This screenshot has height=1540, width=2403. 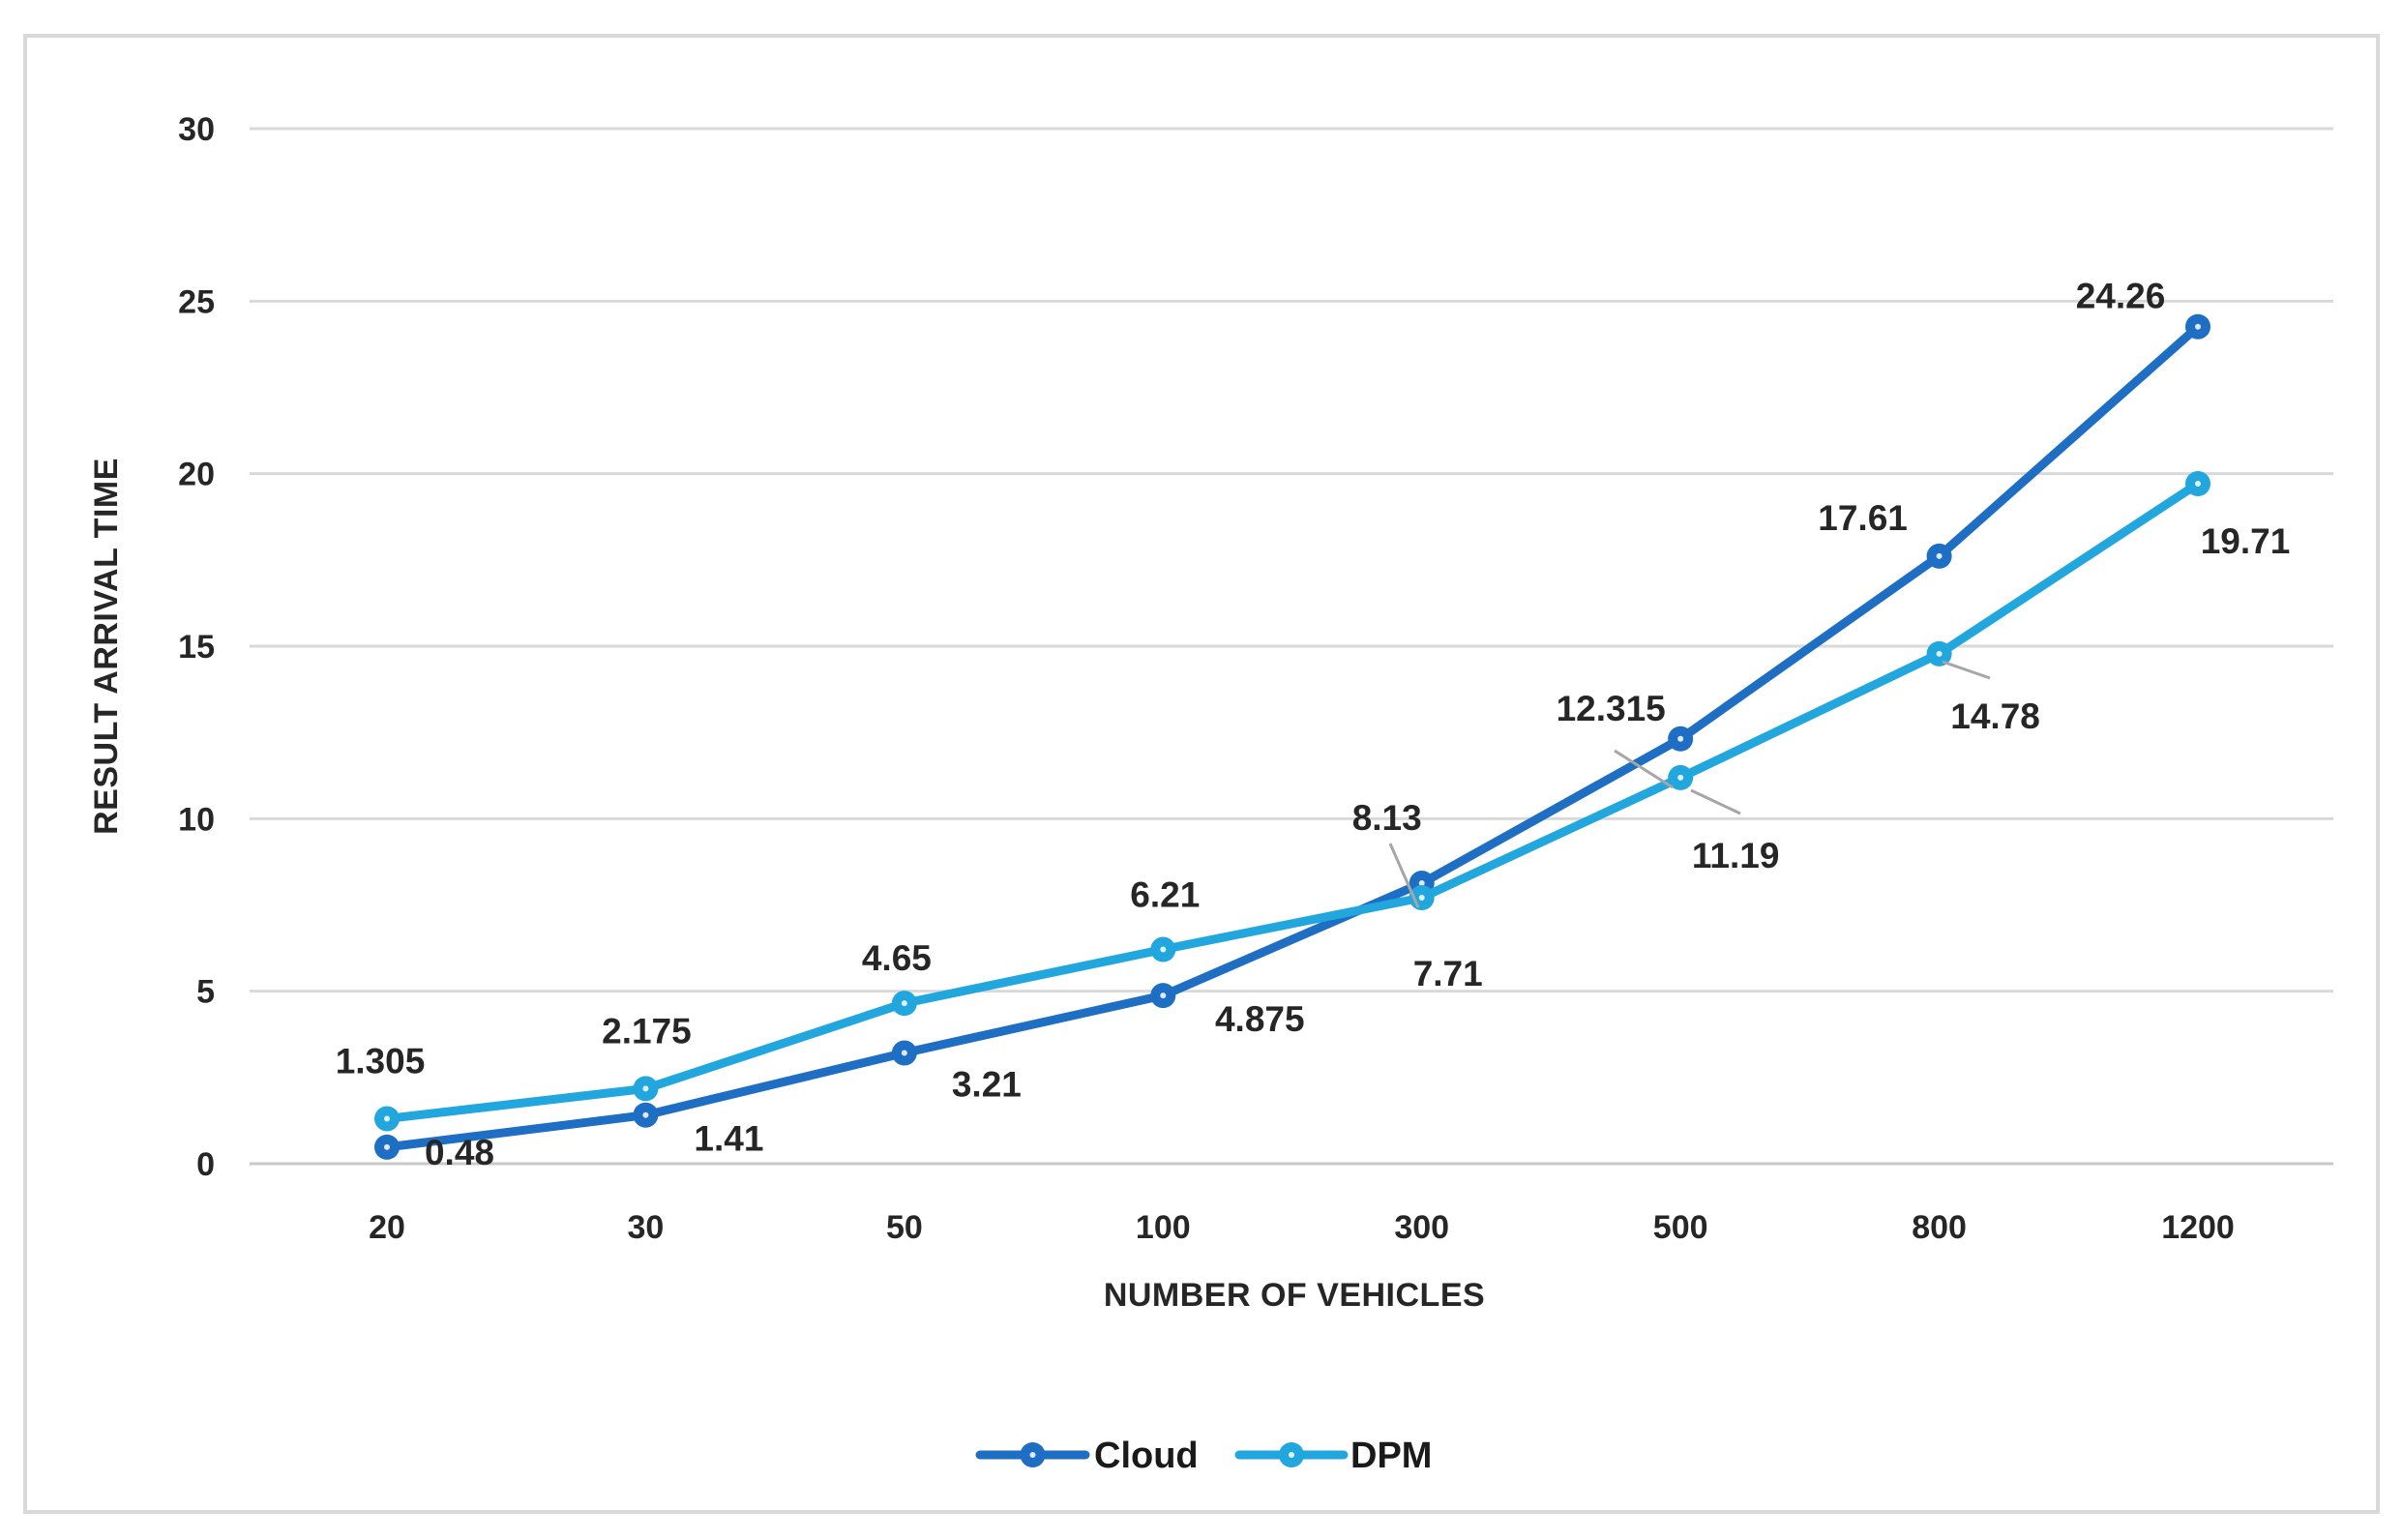 What do you see at coordinates (205, 992) in the screenshot?
I see `y-tick-label: 5` at bounding box center [205, 992].